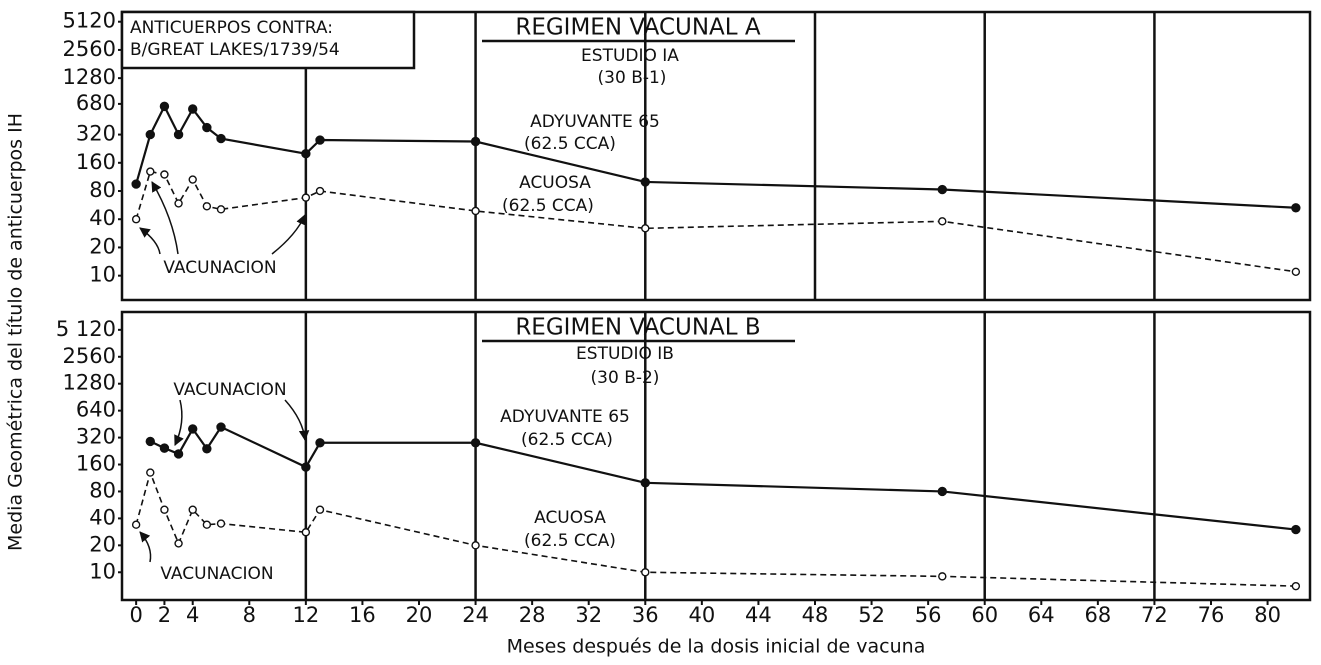  I want to click on chart-title: REGIMEN VACUNAL A, so click(638, 28).